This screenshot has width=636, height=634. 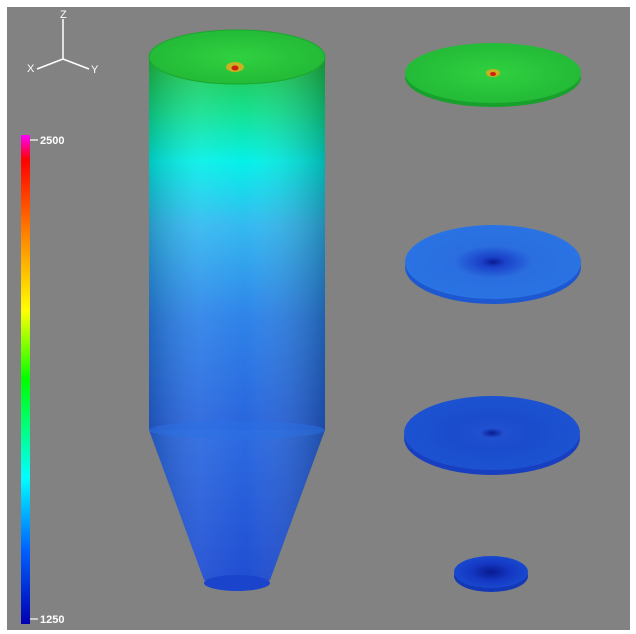 What do you see at coordinates (235, 68) in the screenshot?
I see `vessel-top-hotspot-core` at bounding box center [235, 68].